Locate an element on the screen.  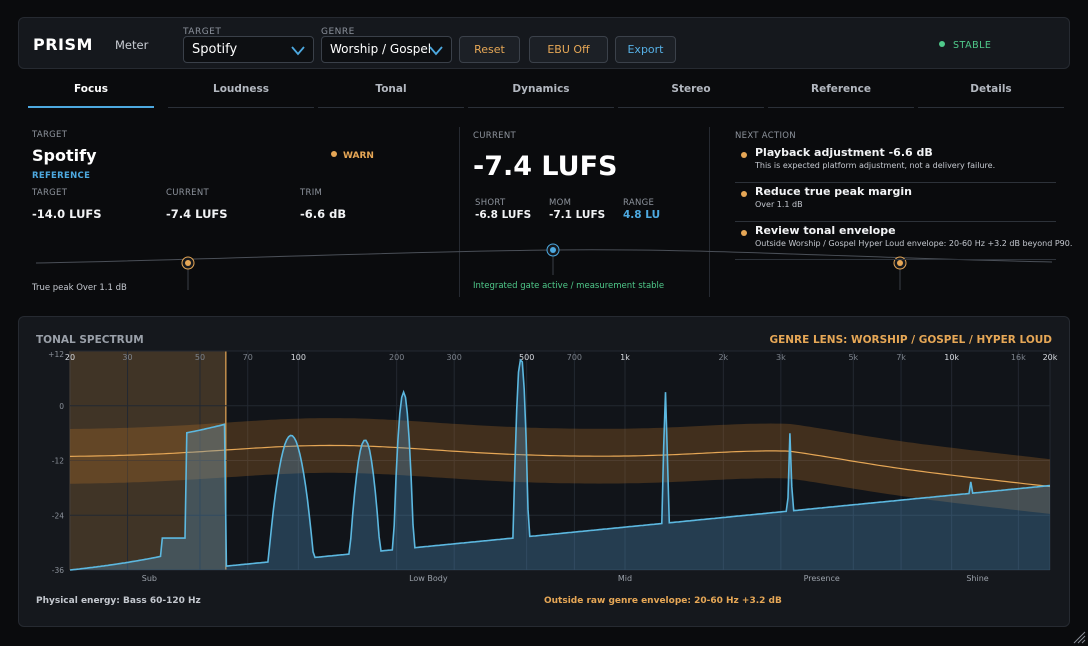
action-title: Playback adjustment -6.6 dB is located at coordinates (844, 152).